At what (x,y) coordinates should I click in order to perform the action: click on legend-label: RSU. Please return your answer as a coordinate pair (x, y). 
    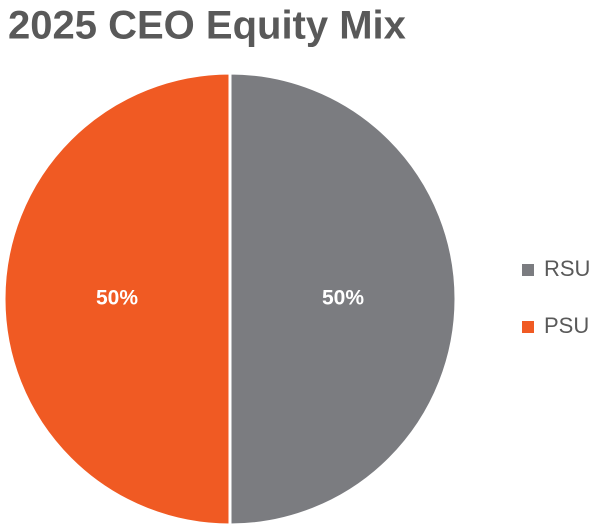
    Looking at the image, I should click on (567, 268).